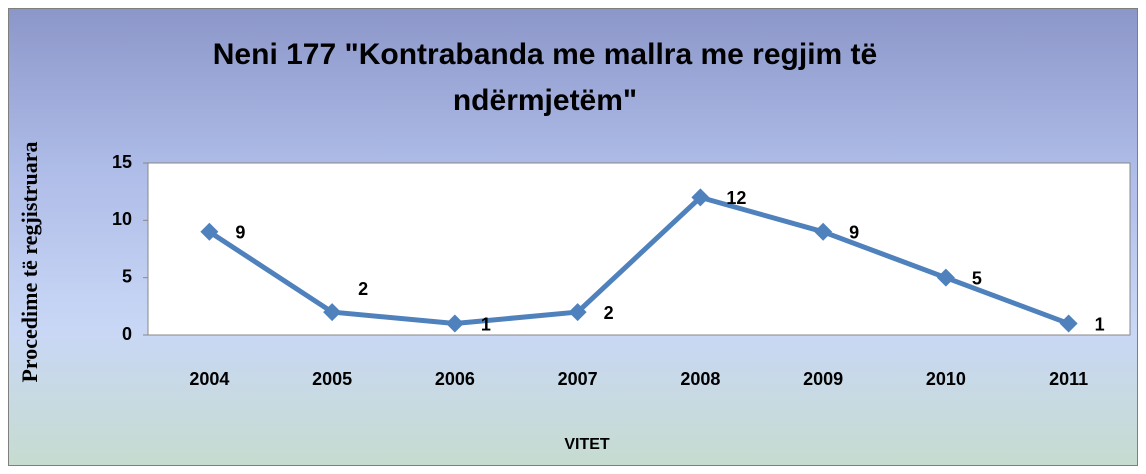 The height and width of the screenshot is (474, 1146). What do you see at coordinates (127, 276) in the screenshot?
I see `y-tick-label: 5` at bounding box center [127, 276].